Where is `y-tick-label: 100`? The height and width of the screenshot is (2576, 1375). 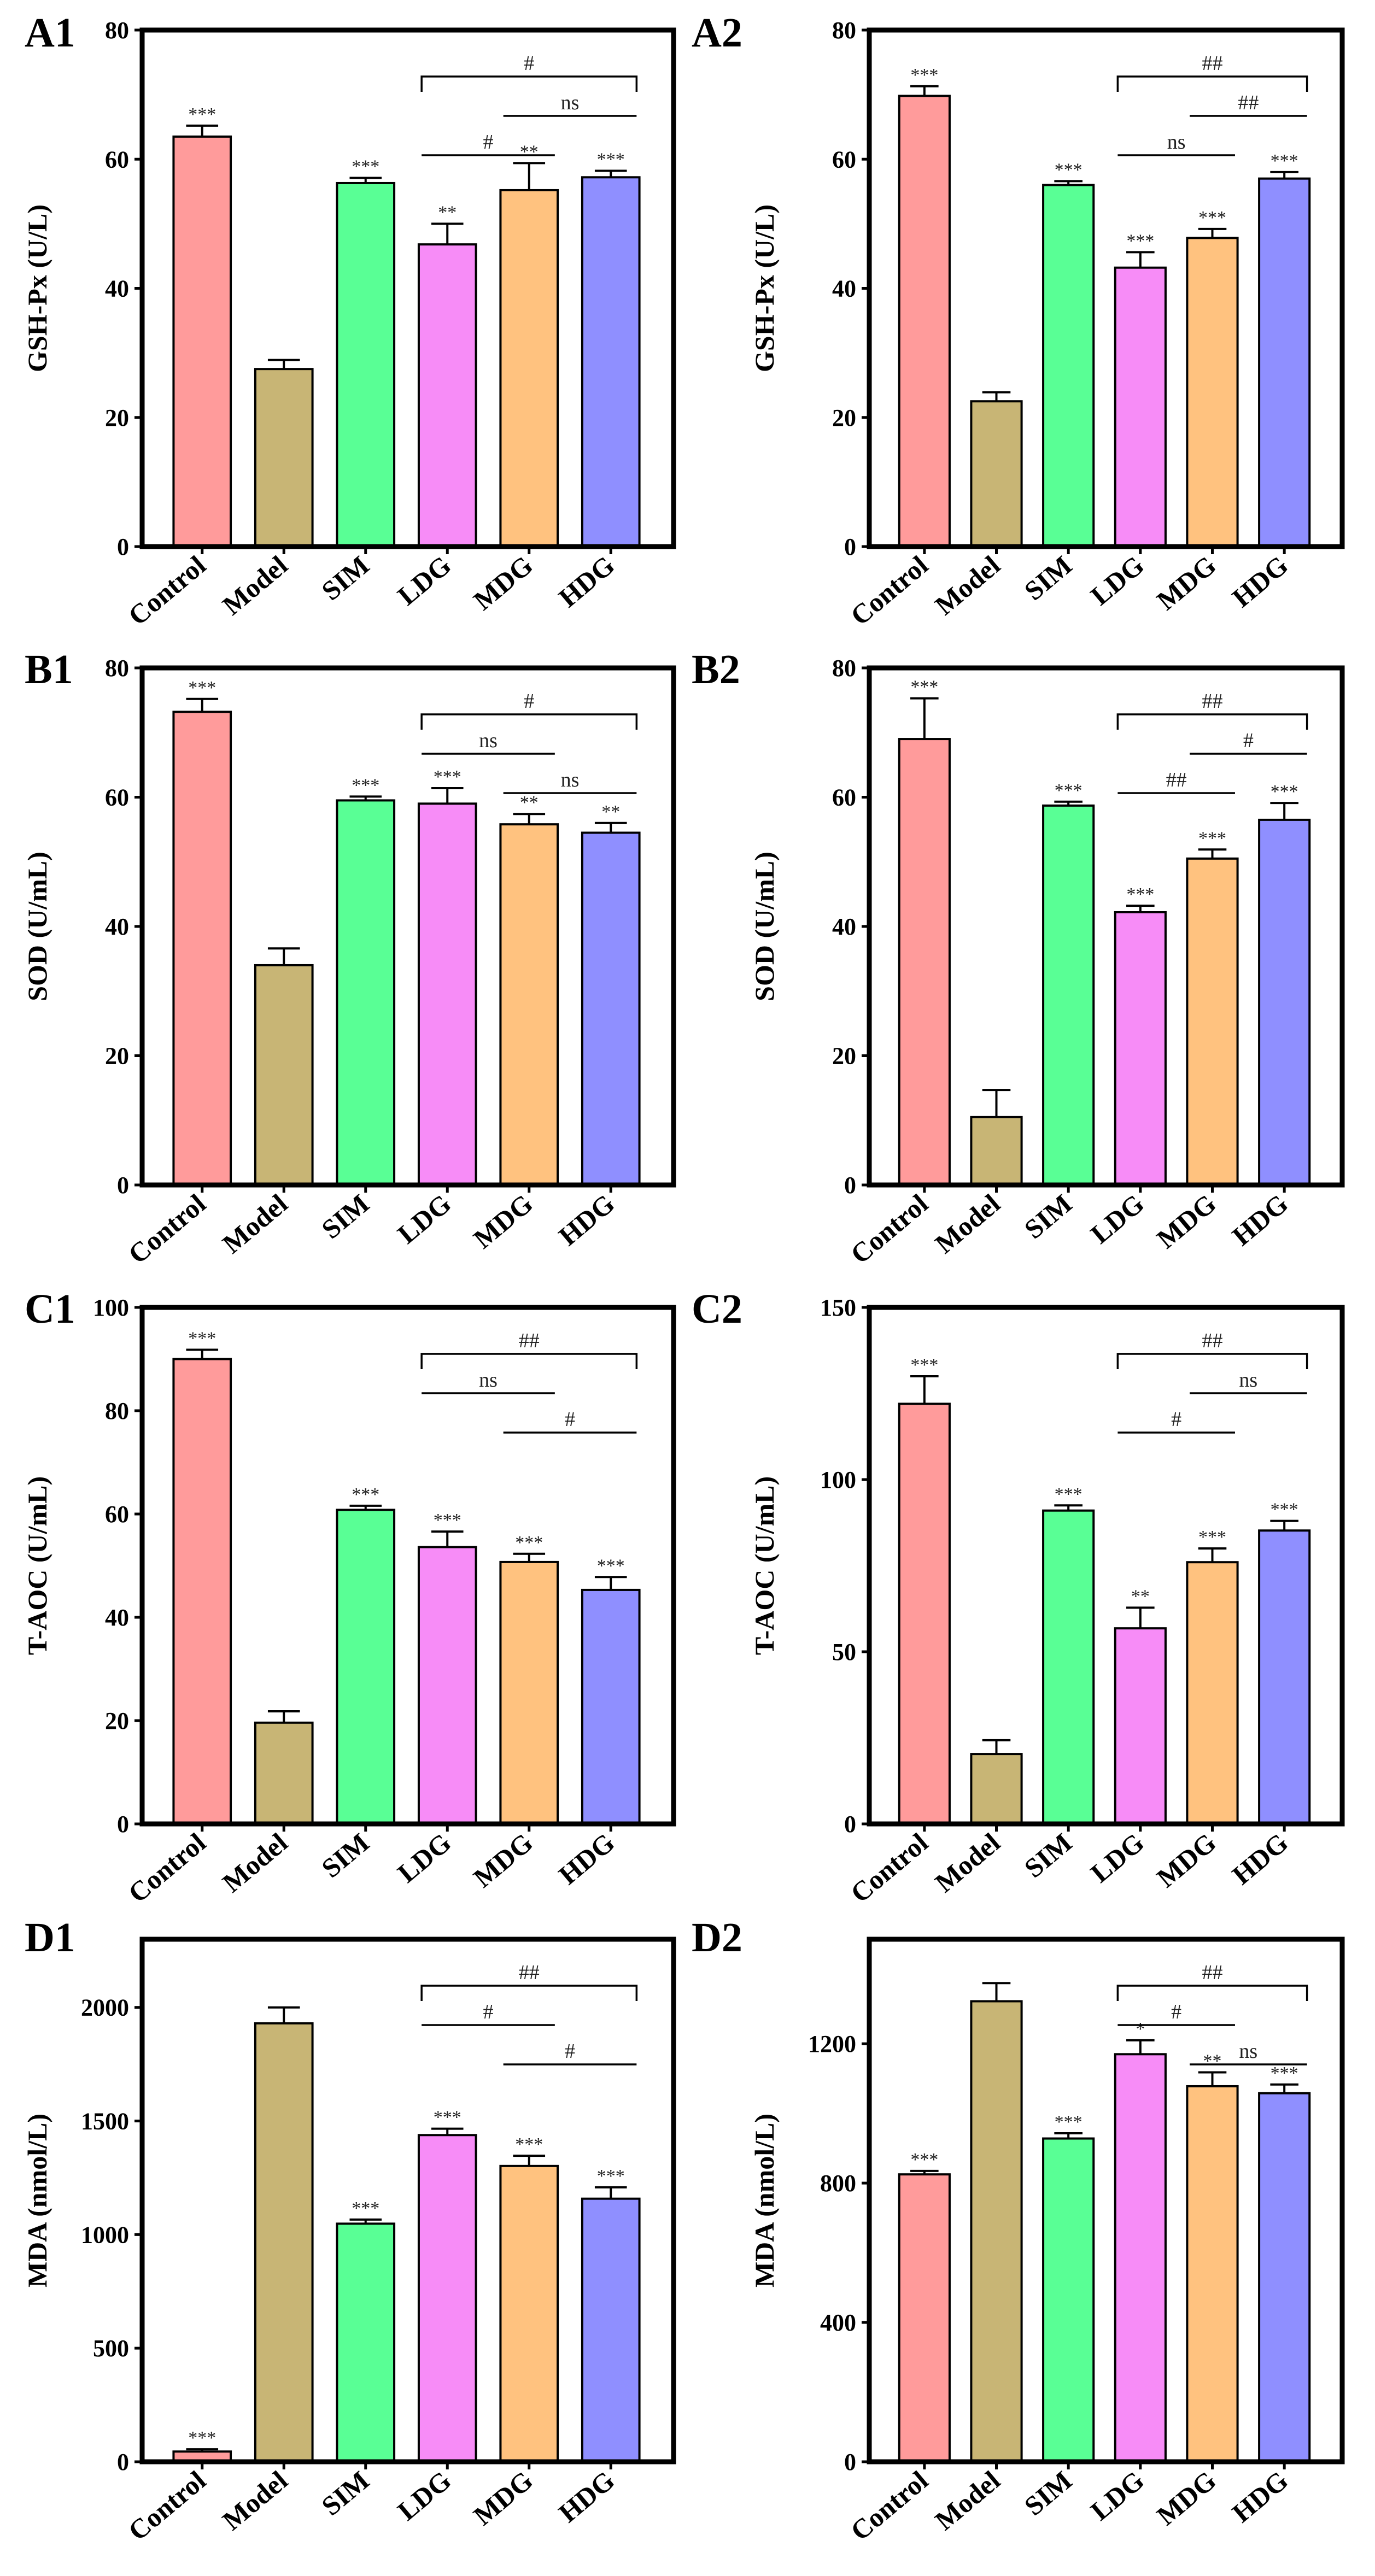 y-tick-label: 100 is located at coordinates (838, 1479).